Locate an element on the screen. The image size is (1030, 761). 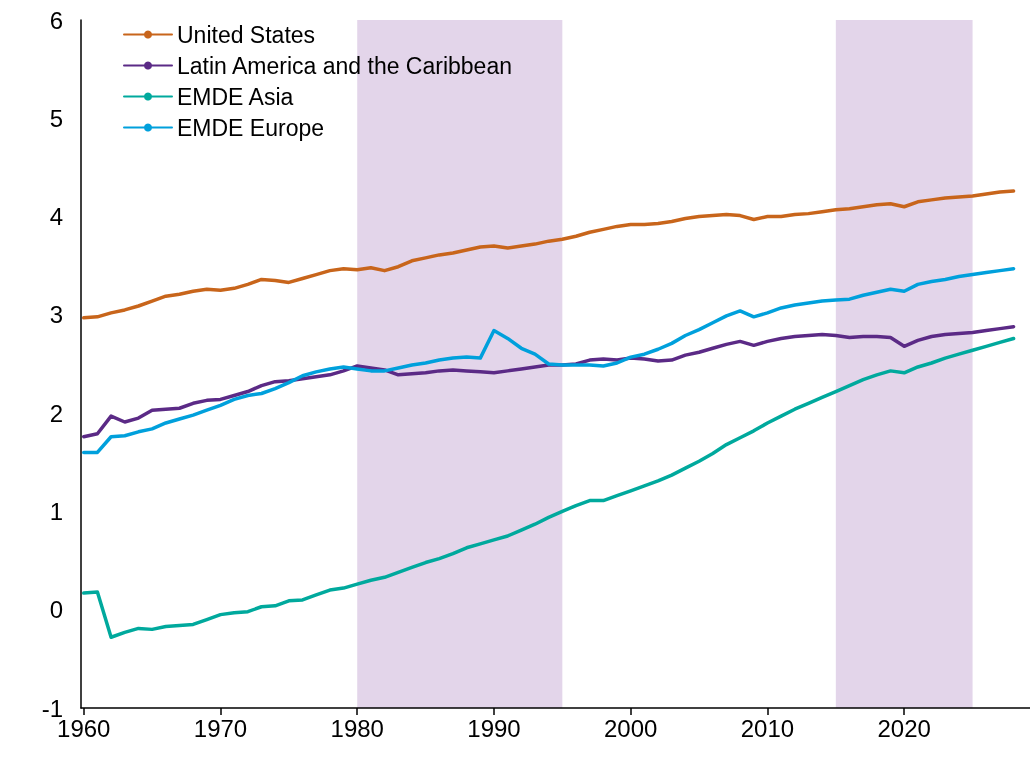
x-tick-label: 2020 is located at coordinates (904, 728).